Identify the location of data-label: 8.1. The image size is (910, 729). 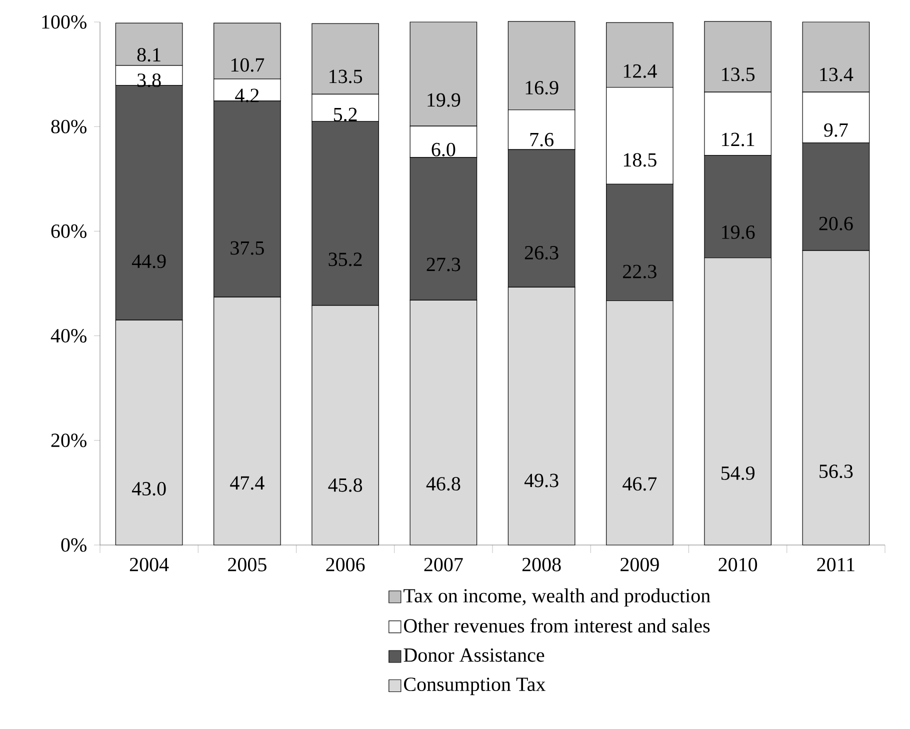
(148, 55).